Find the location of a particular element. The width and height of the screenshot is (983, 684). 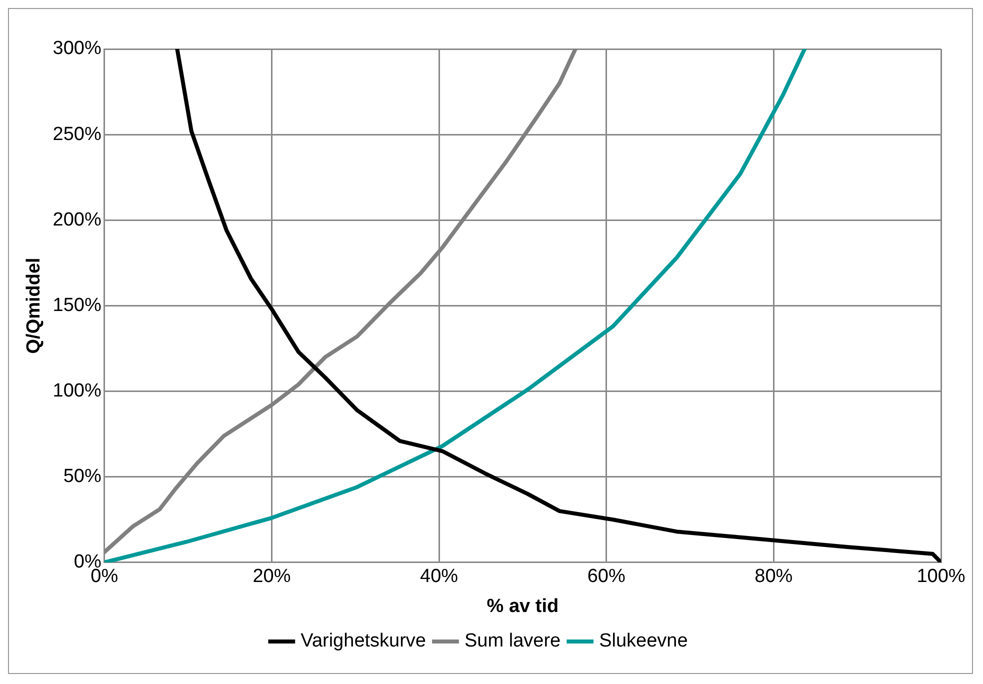

x-tick-label: 60% is located at coordinates (606, 577).